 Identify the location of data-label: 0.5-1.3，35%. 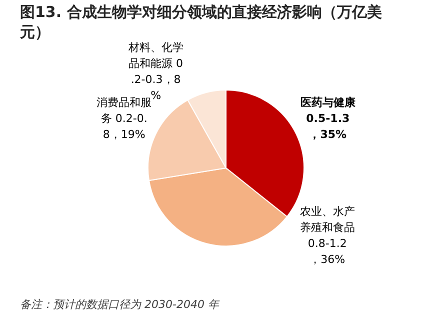
(328, 126).